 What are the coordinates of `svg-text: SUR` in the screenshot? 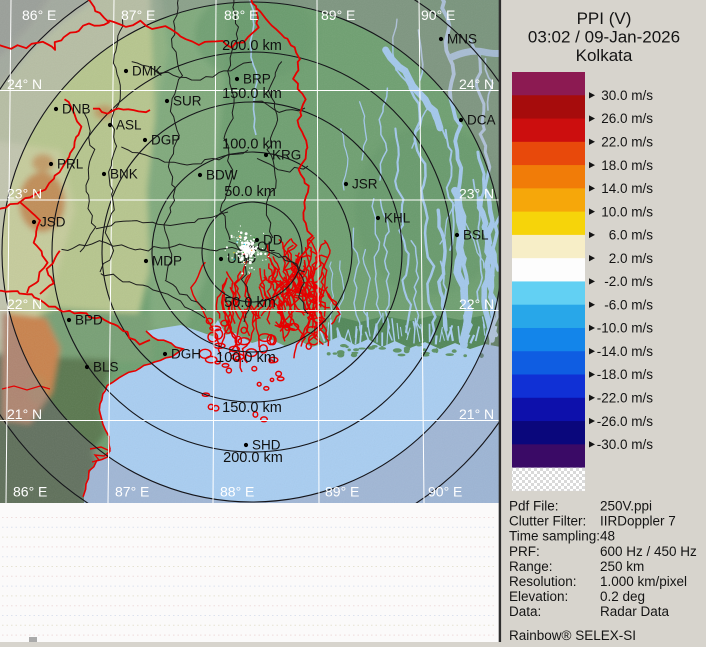 It's located at (187, 101).